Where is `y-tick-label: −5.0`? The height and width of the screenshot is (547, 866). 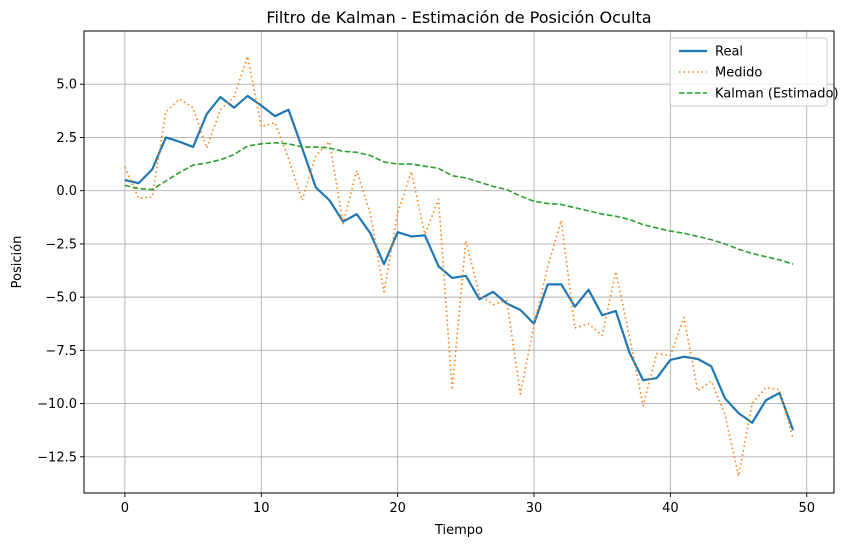 y-tick-label: −5.0 is located at coordinates (61, 298).